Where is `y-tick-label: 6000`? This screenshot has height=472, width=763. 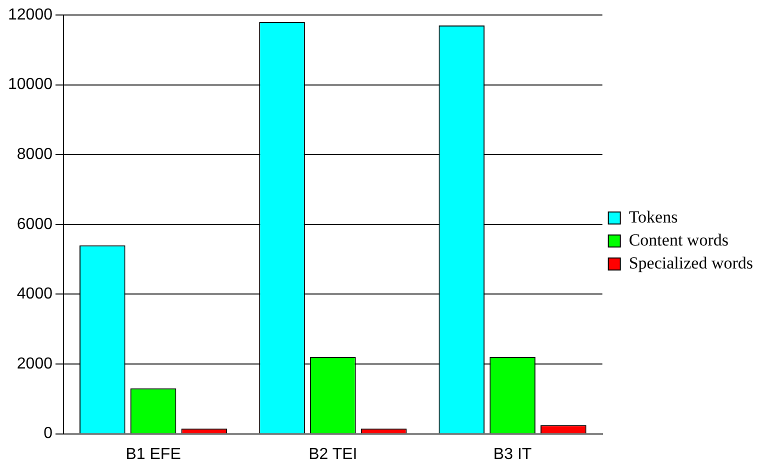
y-tick-label: 6000 is located at coordinates (34, 224).